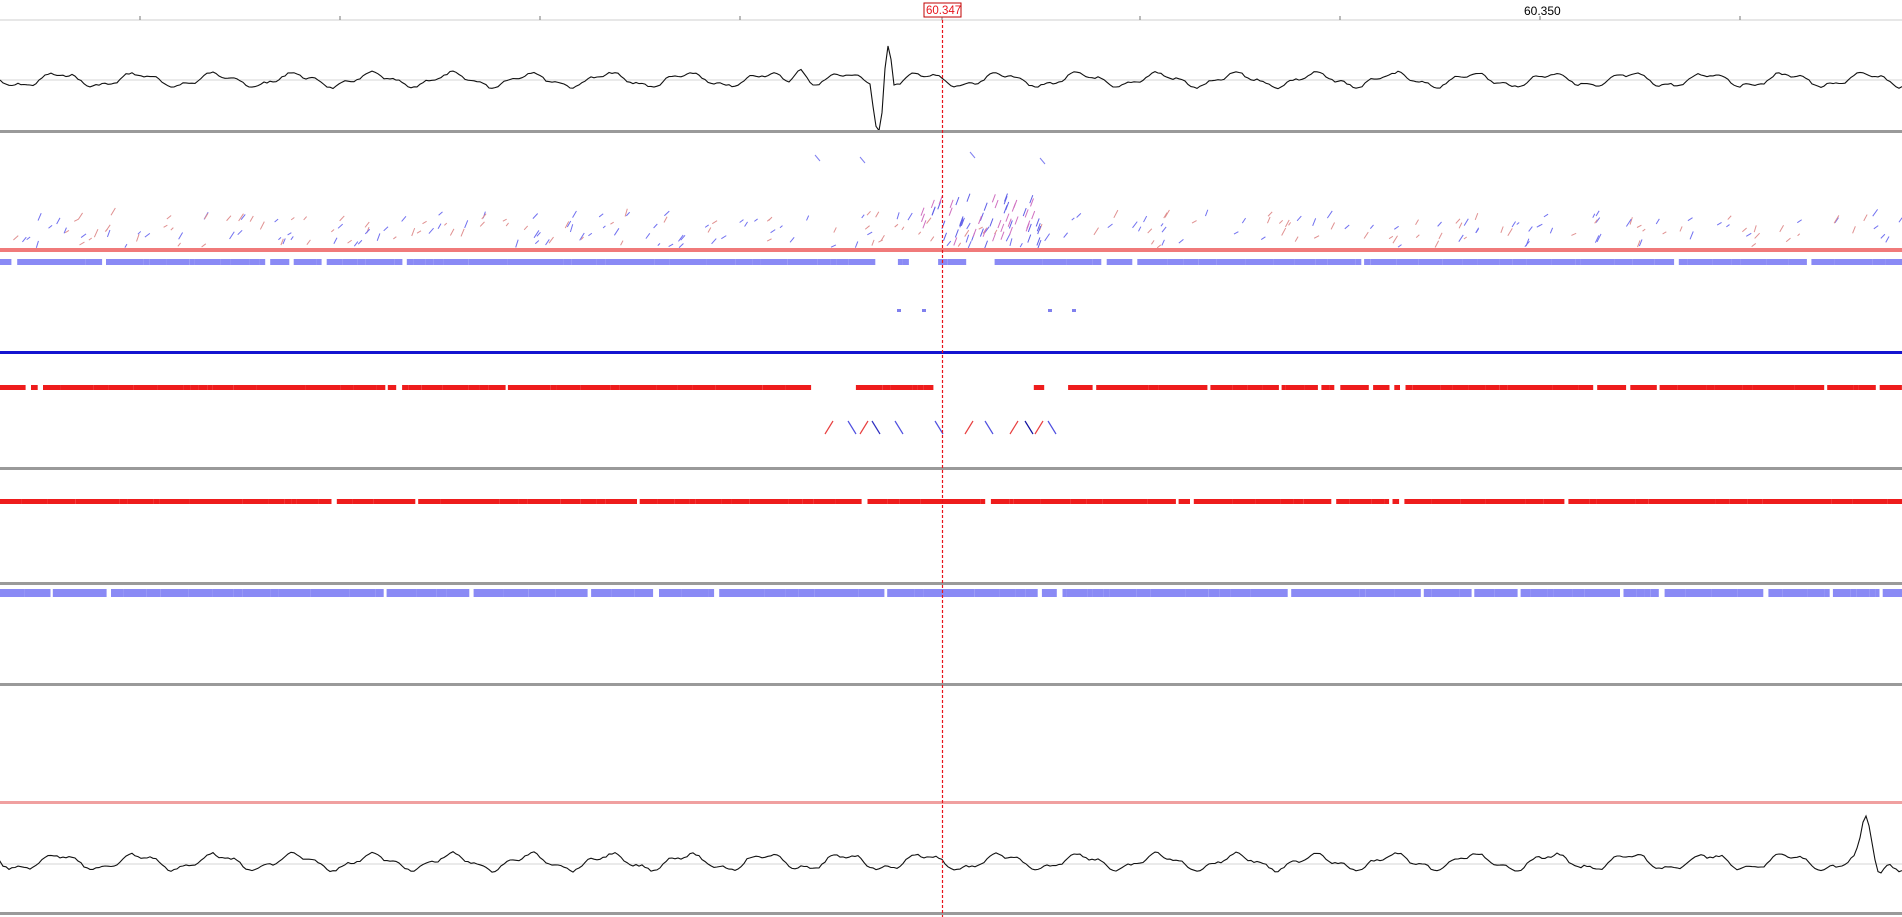 The image size is (1902, 917). I want to click on tier-blue, so click(951, 593).